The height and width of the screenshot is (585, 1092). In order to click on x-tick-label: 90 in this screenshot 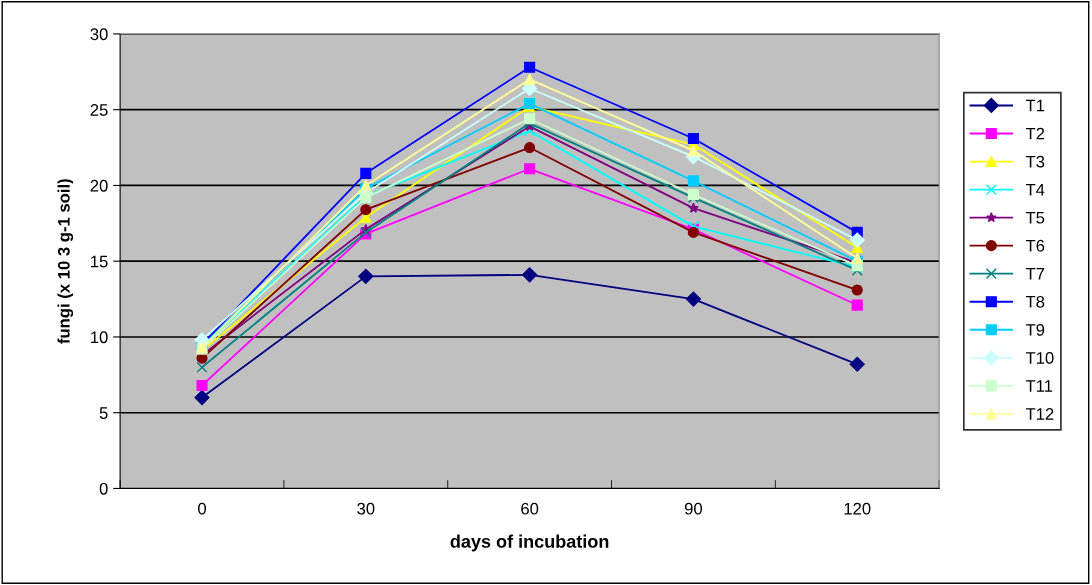, I will do `click(693, 508)`.